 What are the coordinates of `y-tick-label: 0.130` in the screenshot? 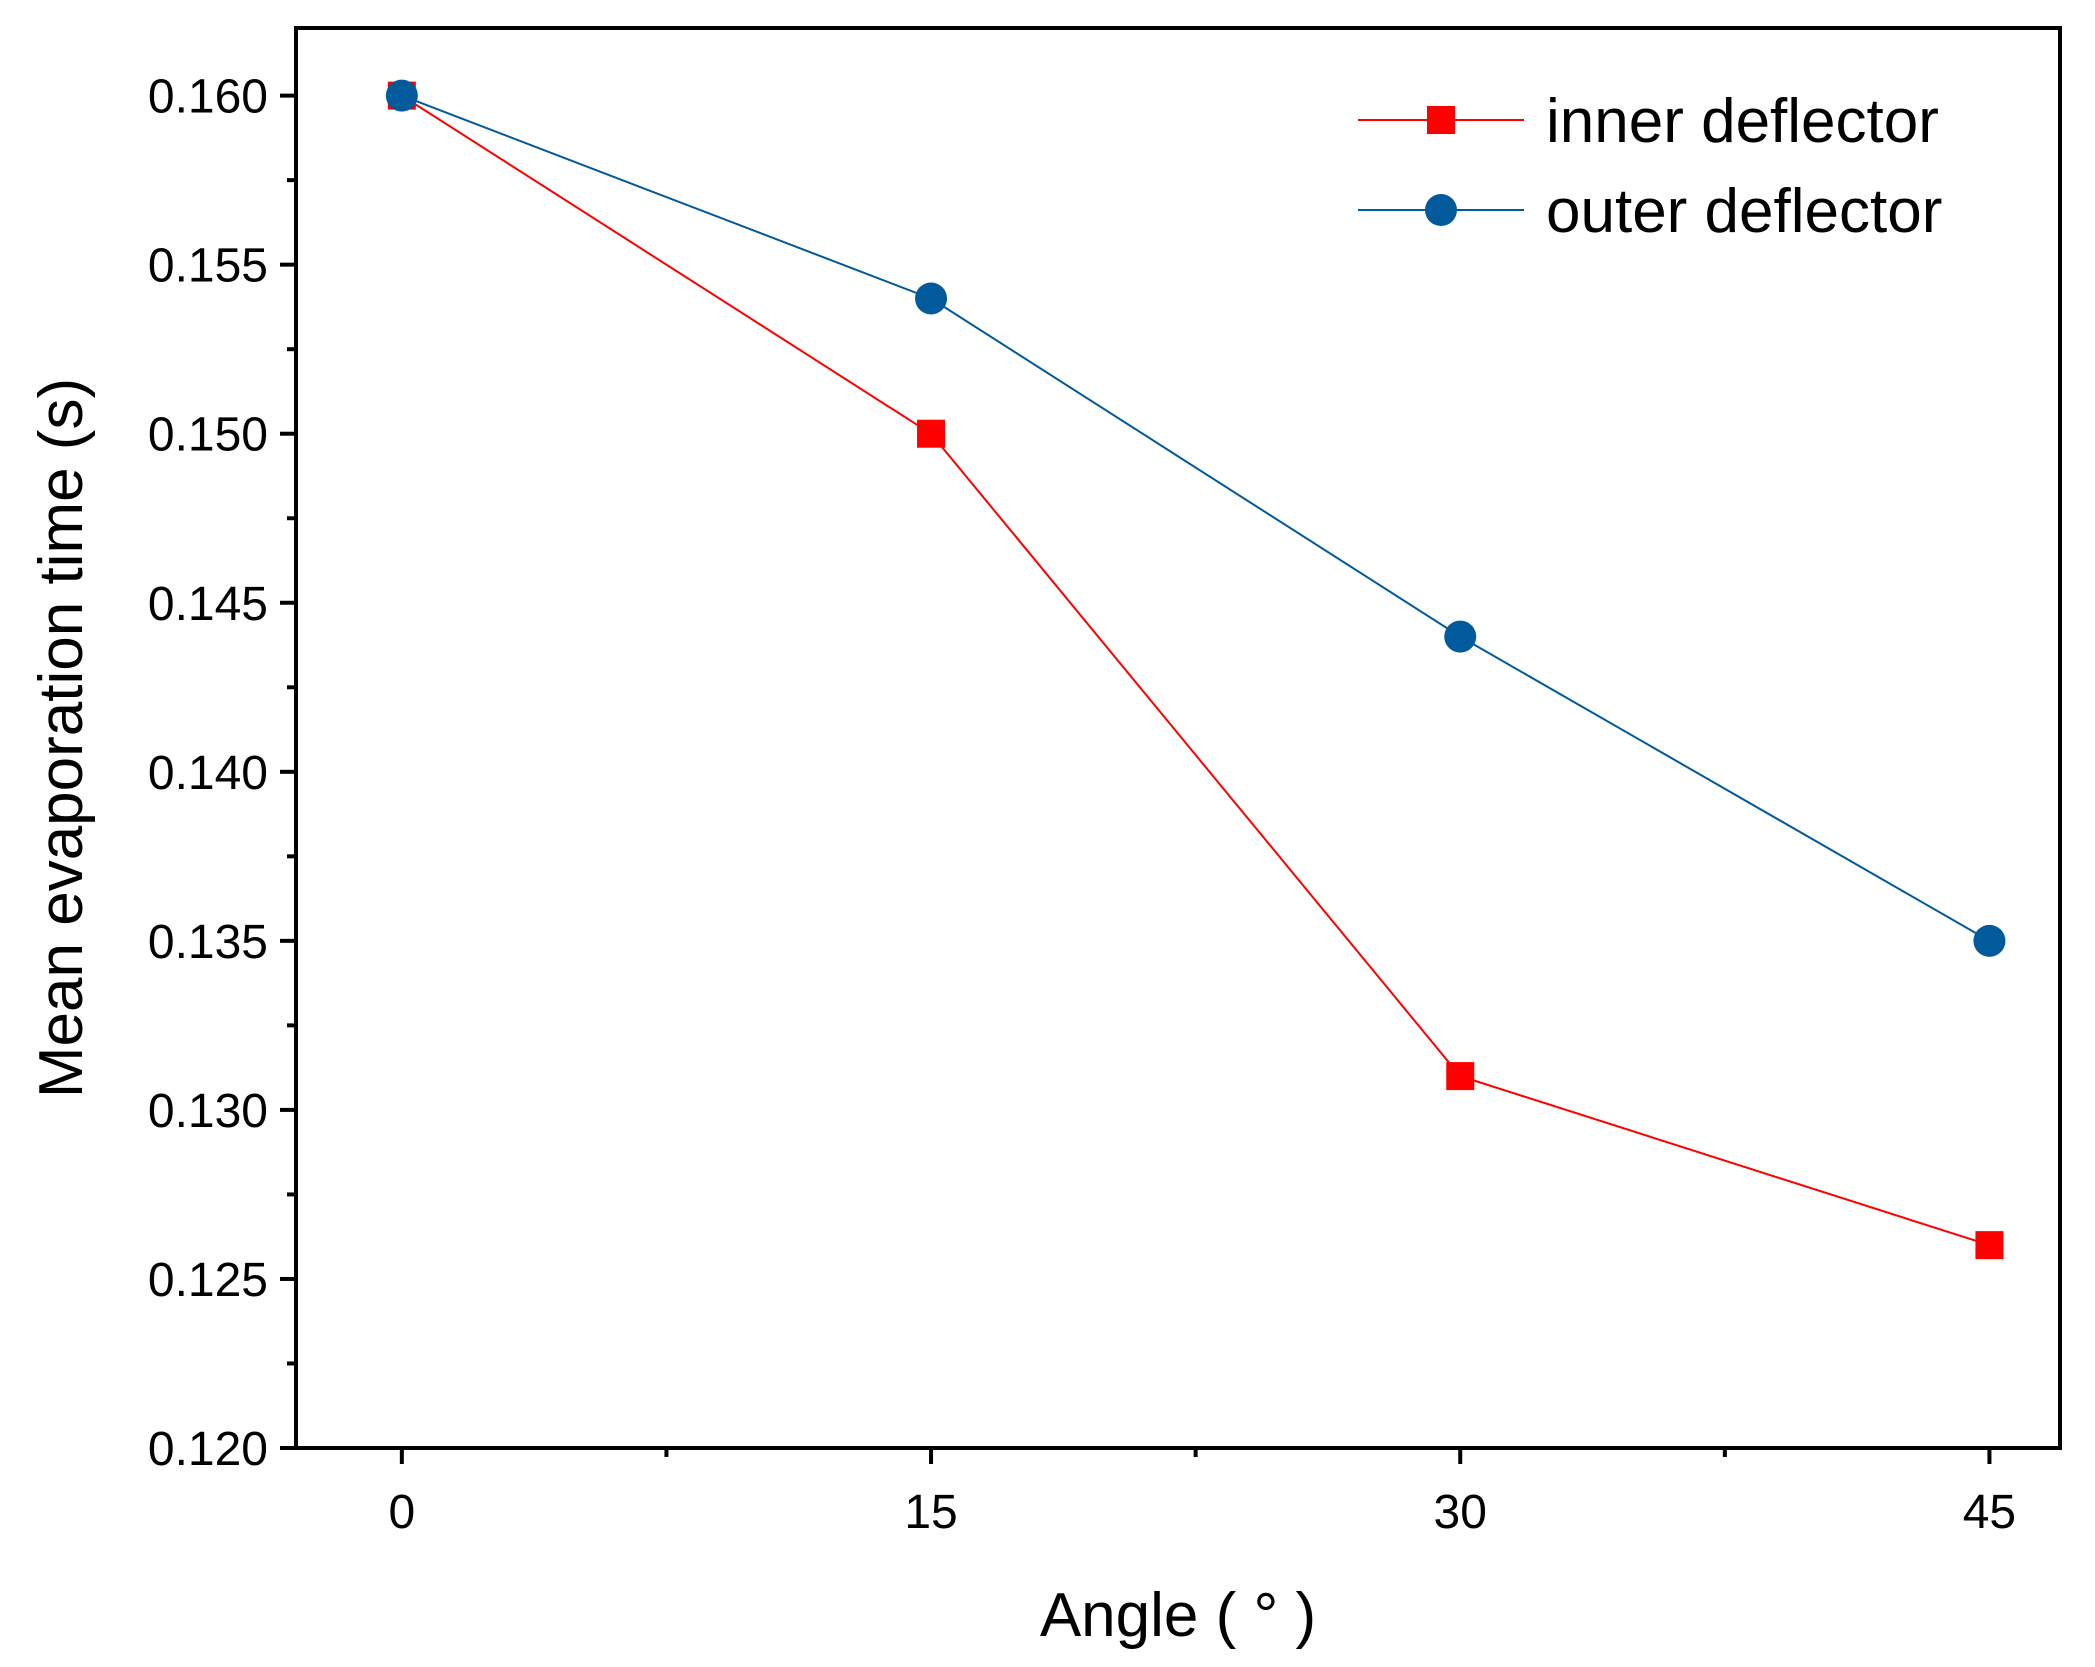 It's located at (208, 1111).